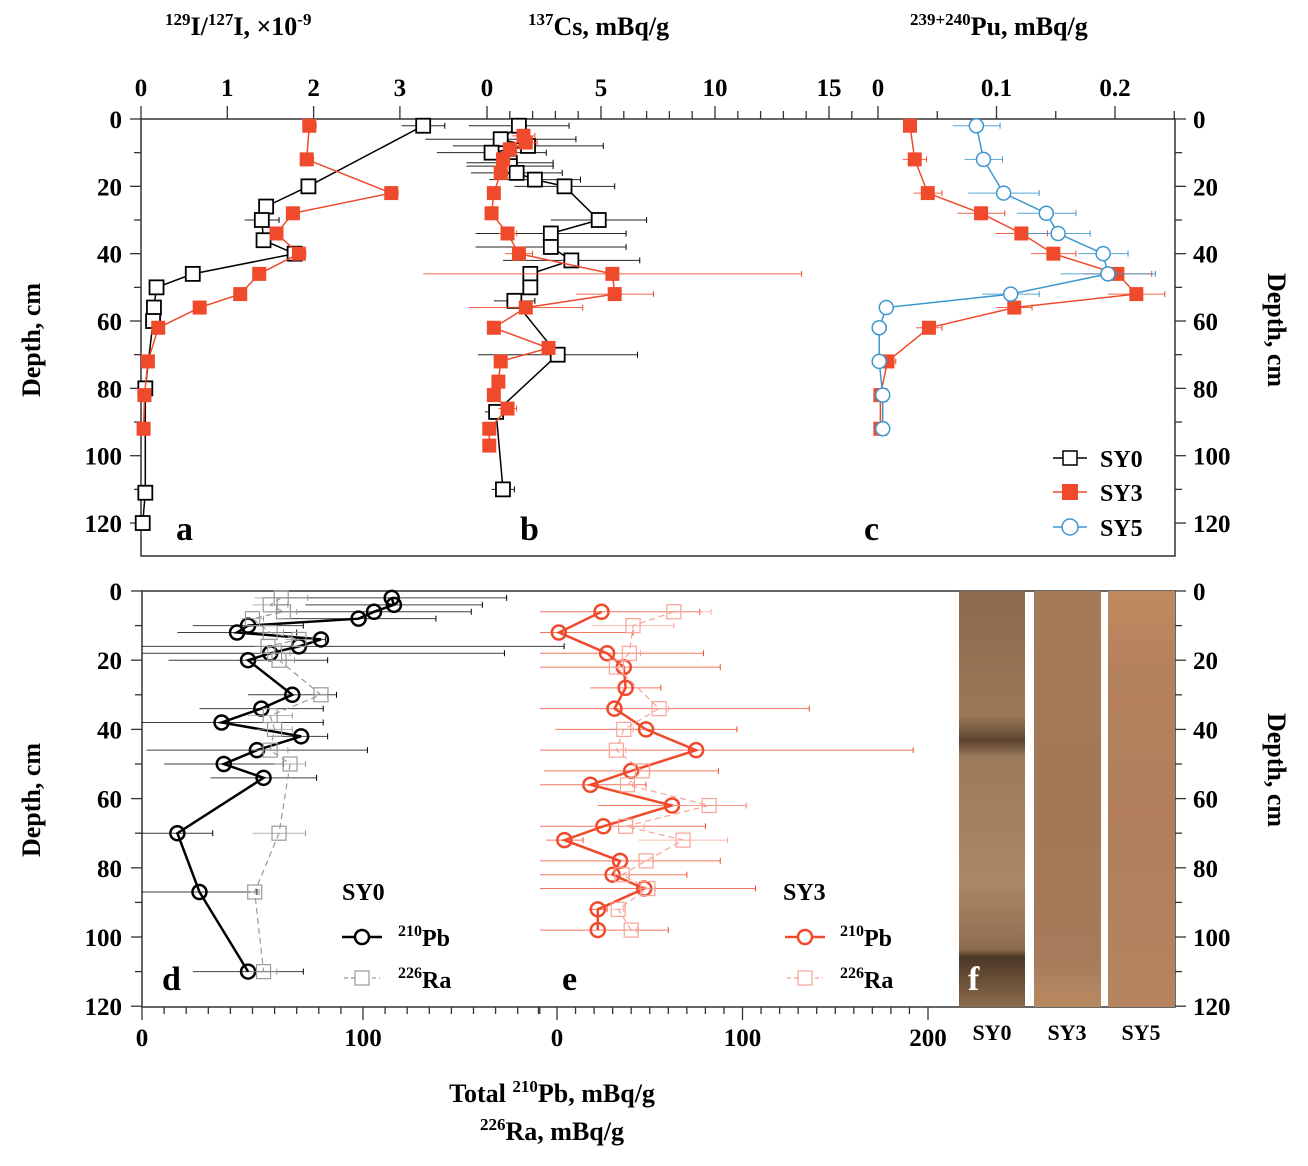 The width and height of the screenshot is (1308, 1166). I want to click on legend-d-title: SY0, so click(363, 893).